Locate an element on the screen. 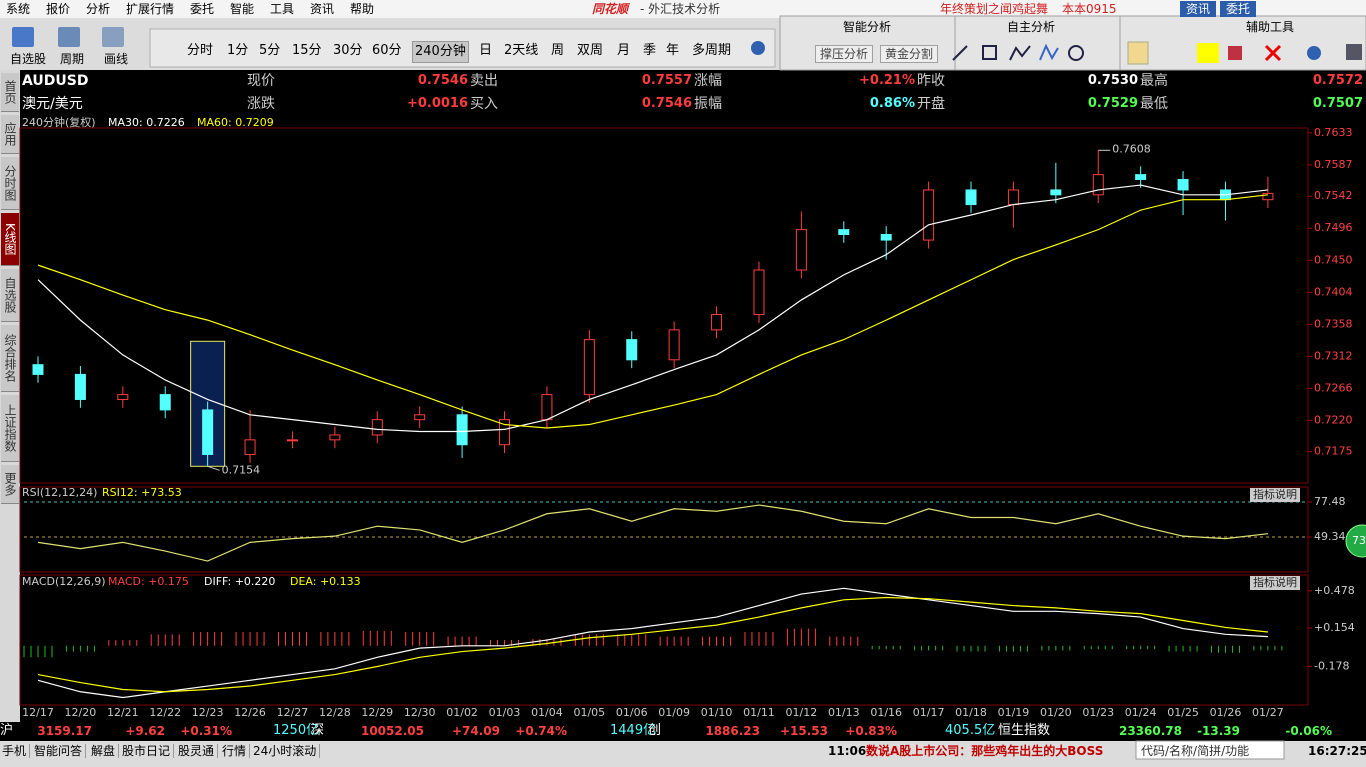 The height and width of the screenshot is (767, 1366). y-tick-label: 0.7358 is located at coordinates (1333, 323).